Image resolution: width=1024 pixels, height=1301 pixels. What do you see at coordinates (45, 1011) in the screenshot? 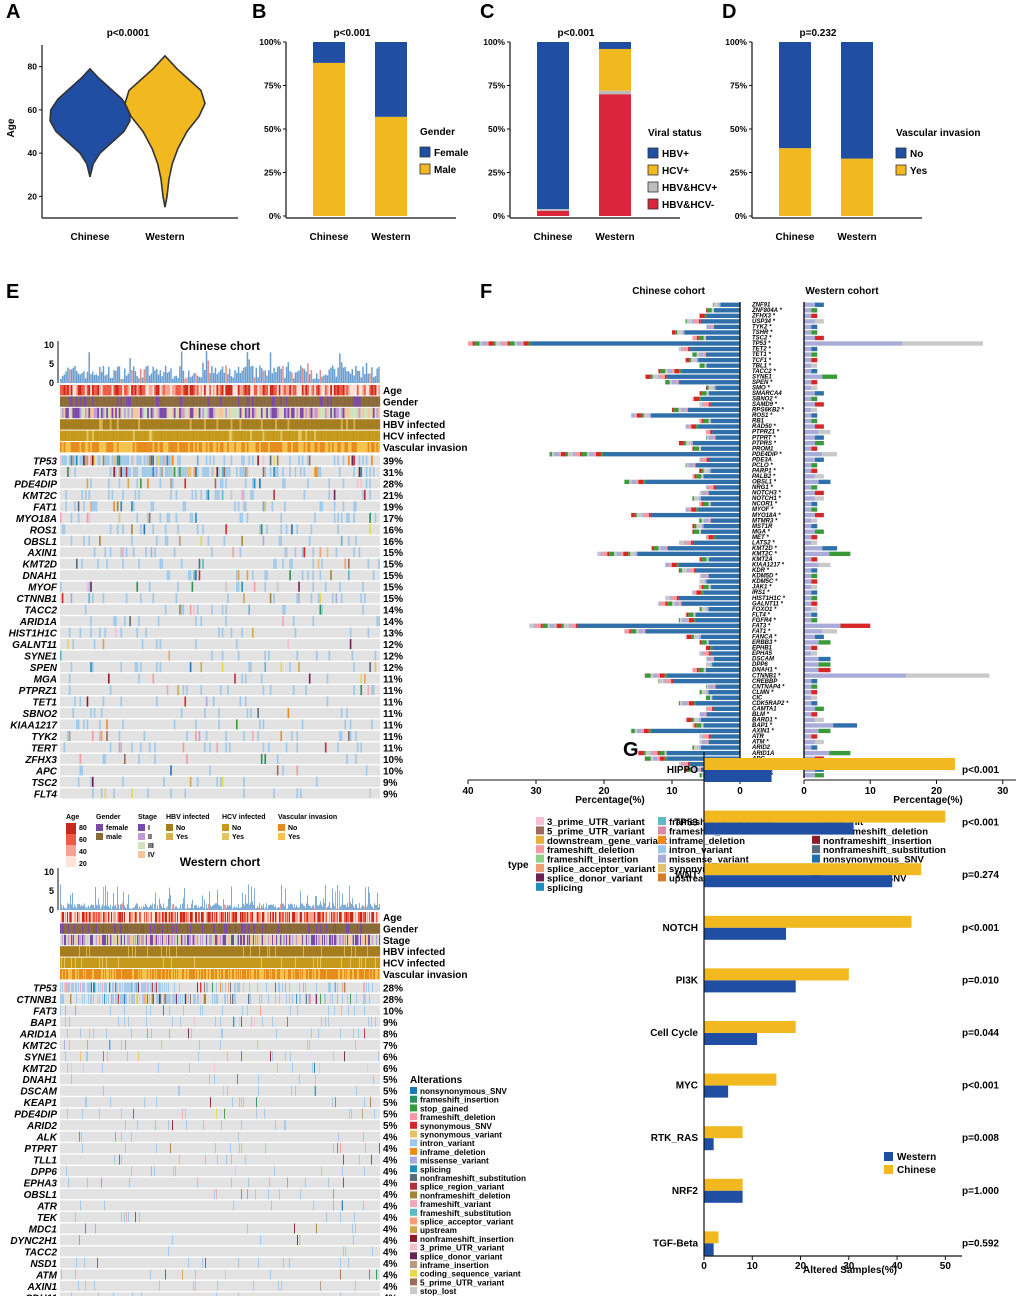
I see `gene-label: FAT3` at bounding box center [45, 1011].